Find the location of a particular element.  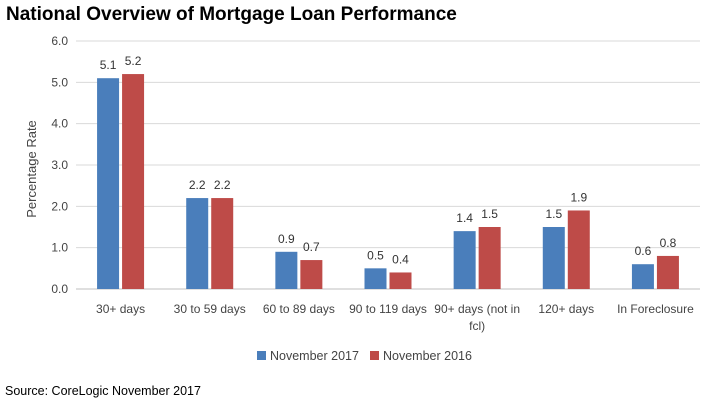

source-note: Source: CoreLogic November 2017 is located at coordinates (103, 391).